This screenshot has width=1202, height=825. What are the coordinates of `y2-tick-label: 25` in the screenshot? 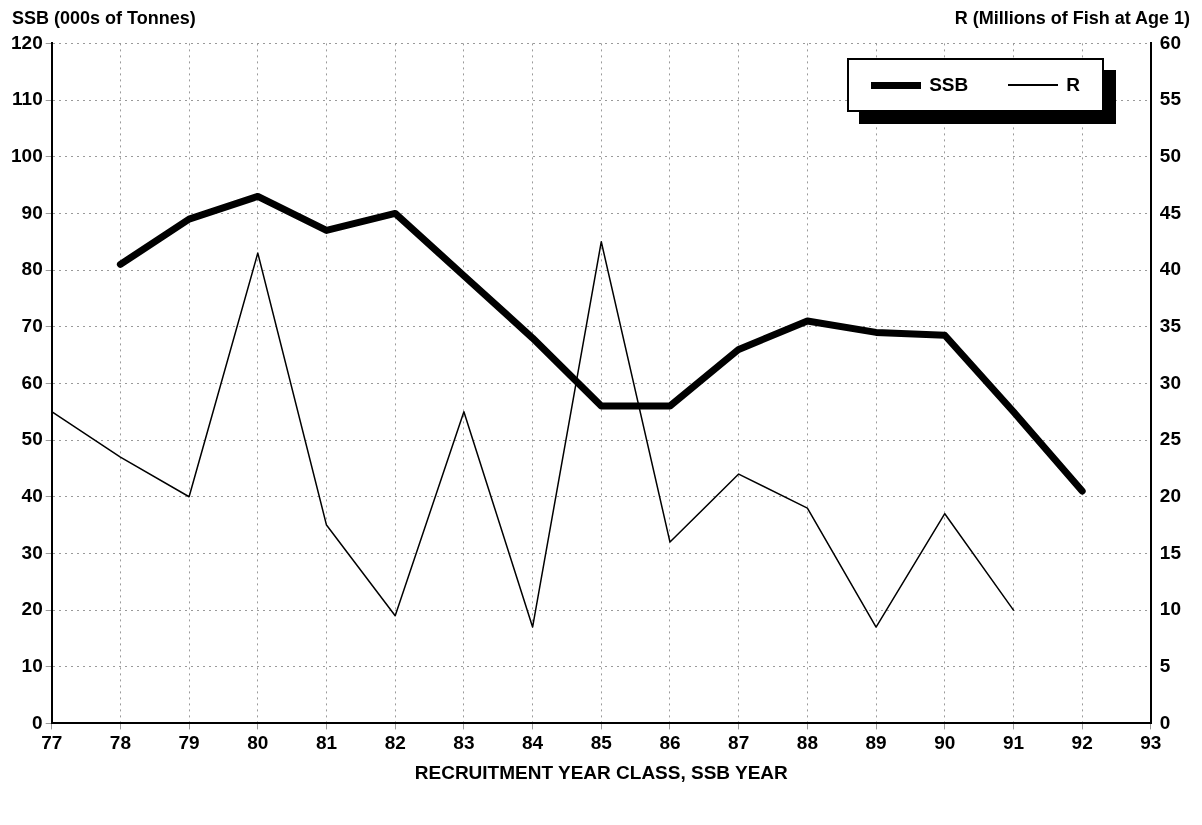 It's located at (1170, 439).